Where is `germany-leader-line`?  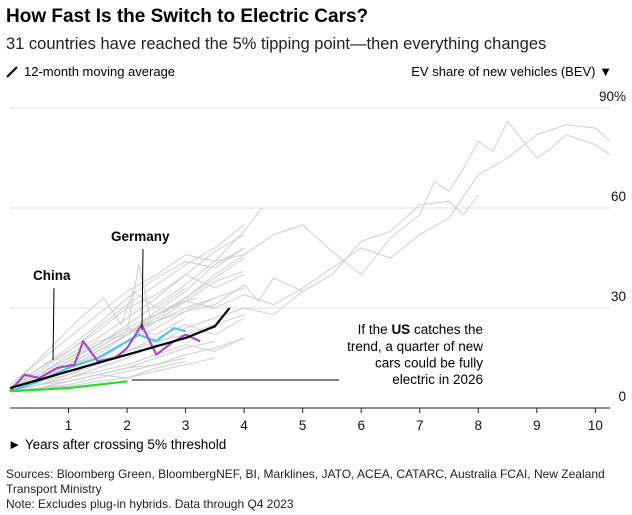
germany-leader-line is located at coordinates (142, 289).